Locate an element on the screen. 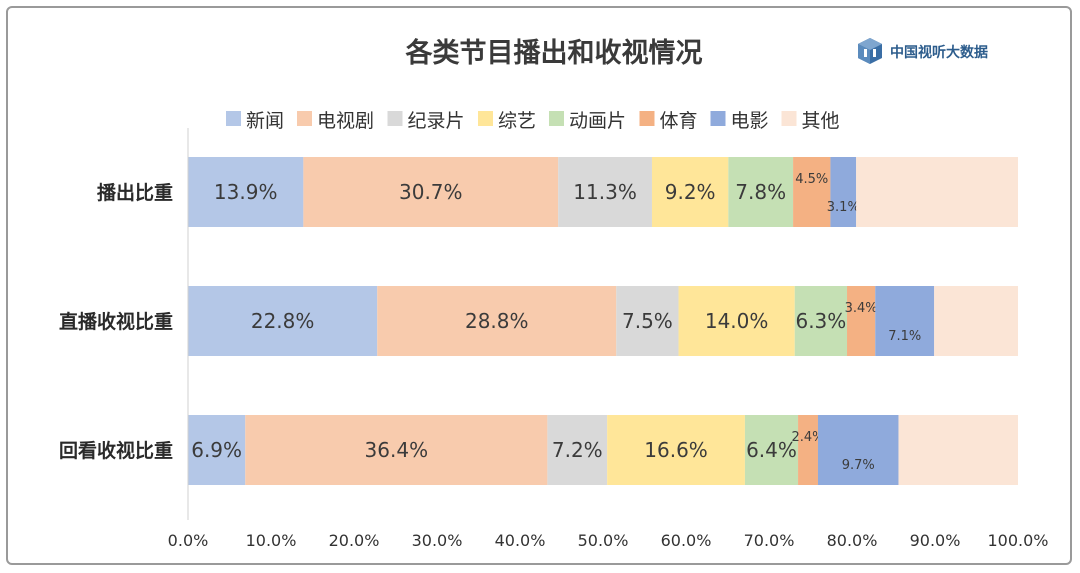 The image size is (1080, 573). legend-item: 其他 is located at coordinates (810, 121).